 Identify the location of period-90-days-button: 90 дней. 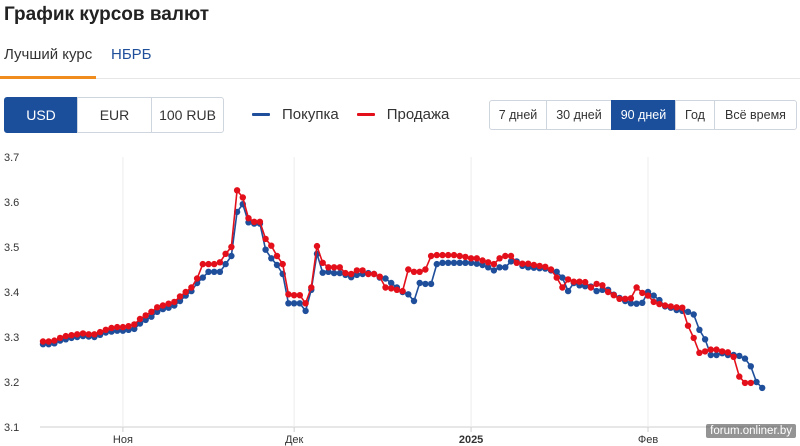
(643, 115).